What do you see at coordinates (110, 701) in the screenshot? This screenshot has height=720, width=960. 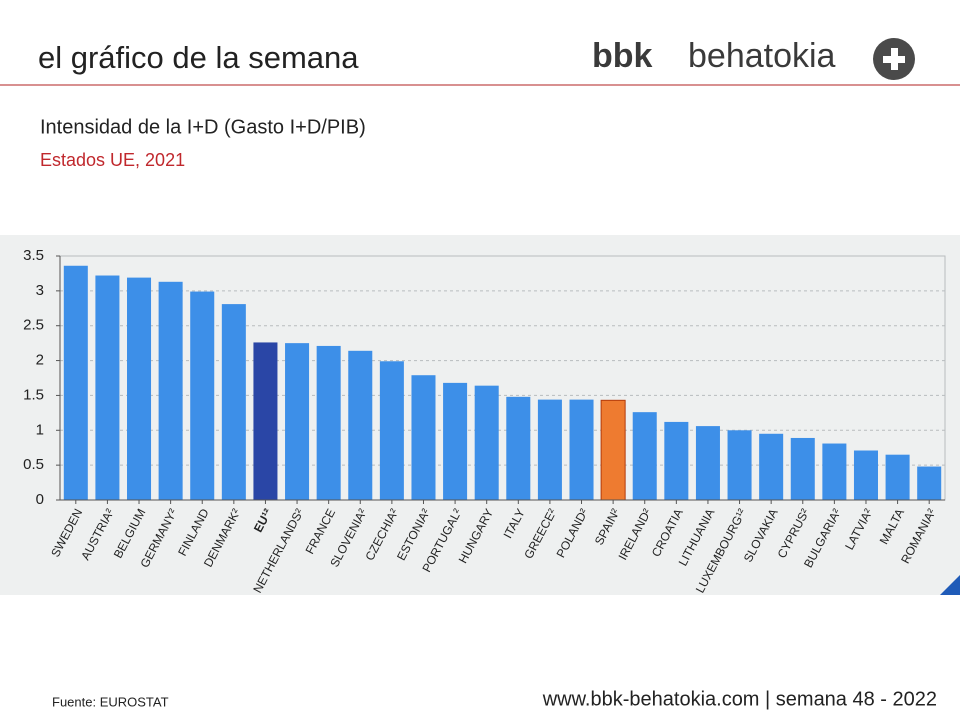 I see `source: Fuente: EUROSTAT` at bounding box center [110, 701].